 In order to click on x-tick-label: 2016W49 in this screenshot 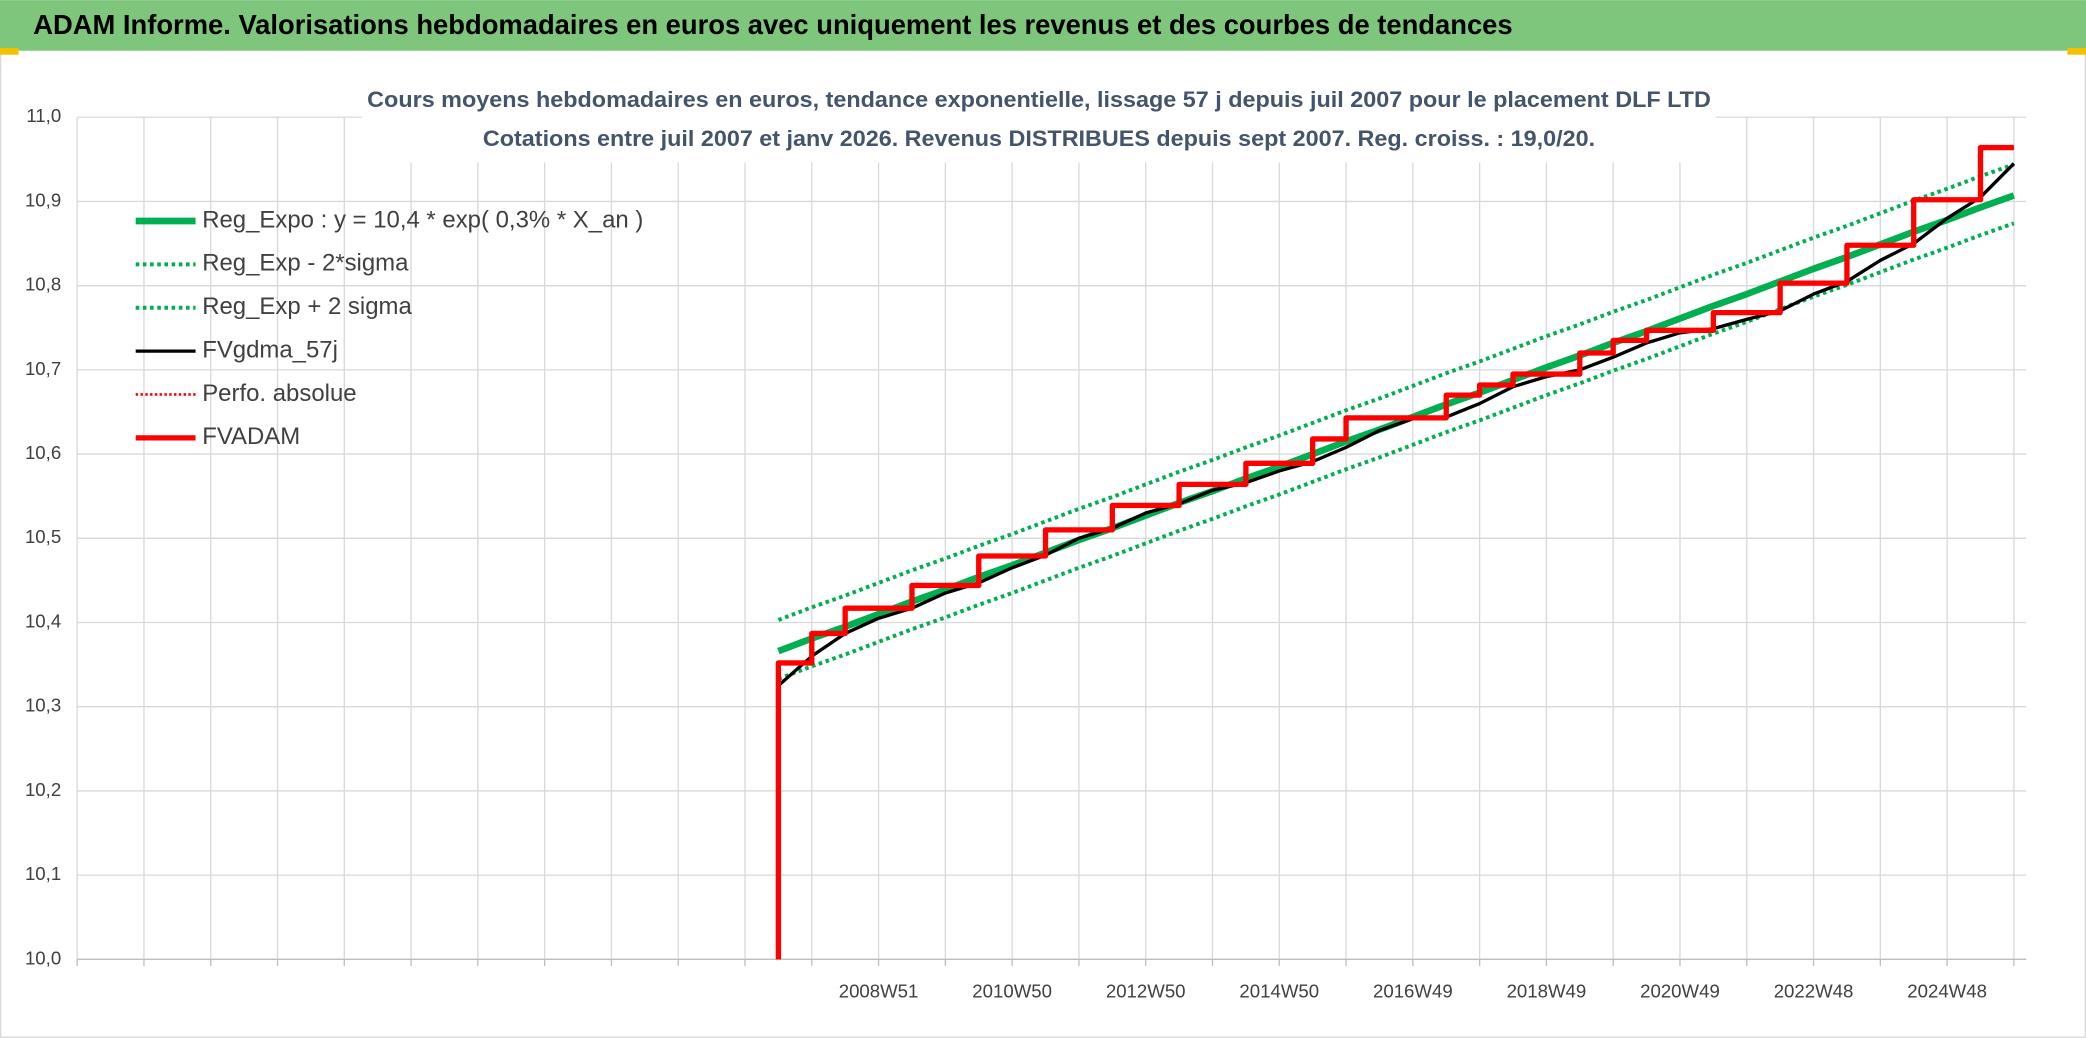, I will do `click(1413, 991)`.